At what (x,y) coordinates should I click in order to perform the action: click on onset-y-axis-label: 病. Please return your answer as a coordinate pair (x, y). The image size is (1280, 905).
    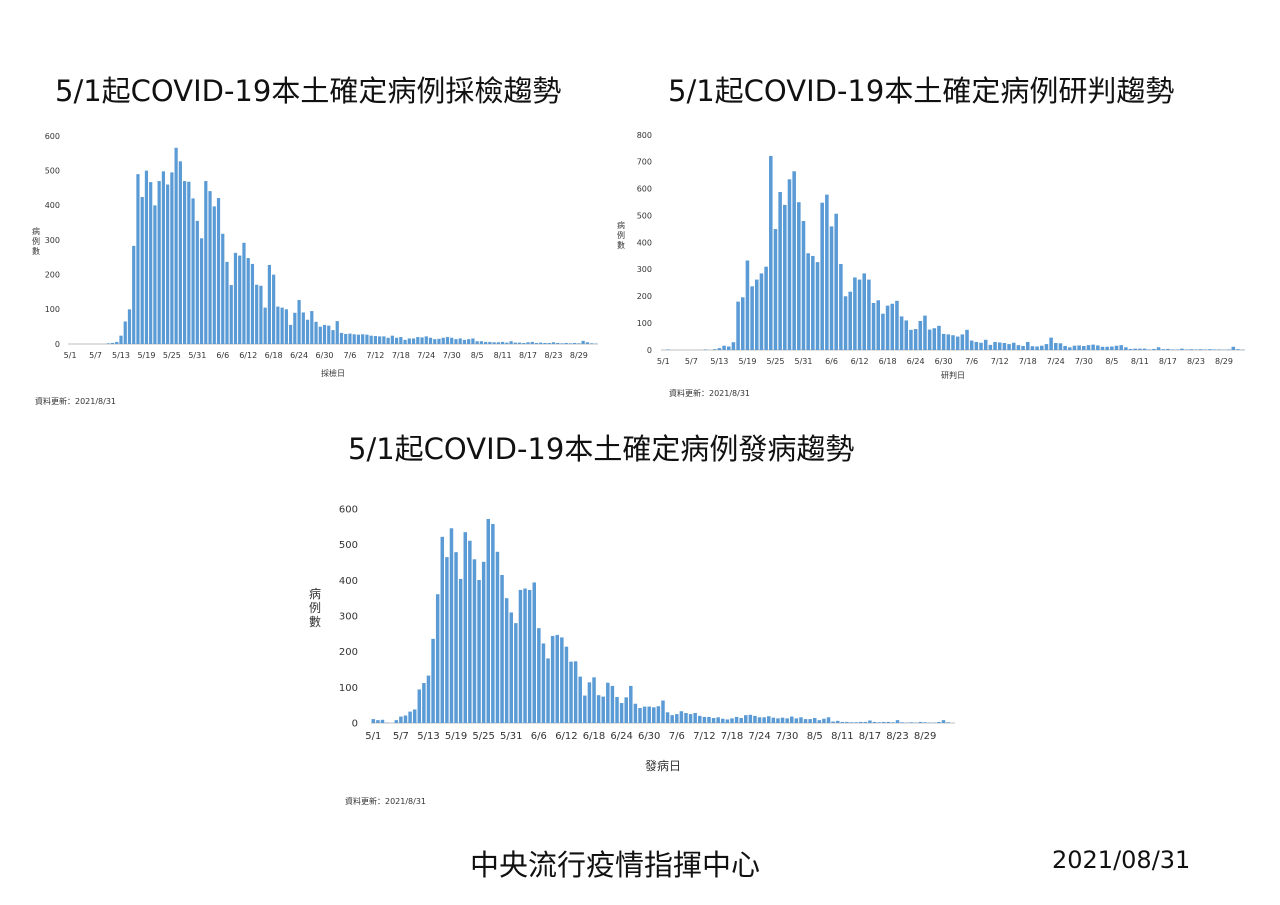
    Looking at the image, I should click on (315, 593).